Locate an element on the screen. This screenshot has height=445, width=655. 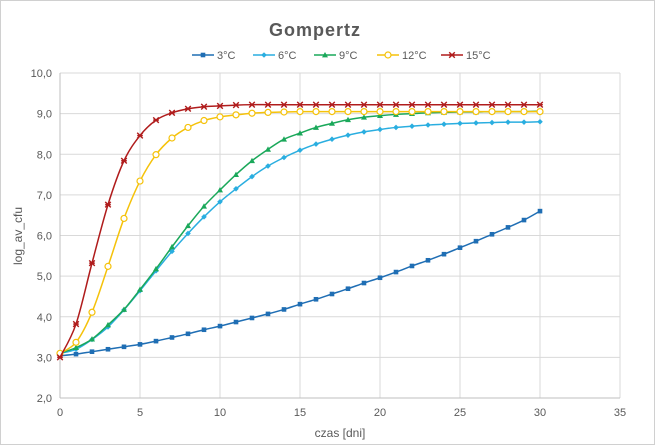
x-tick-label: 10 is located at coordinates (220, 413).